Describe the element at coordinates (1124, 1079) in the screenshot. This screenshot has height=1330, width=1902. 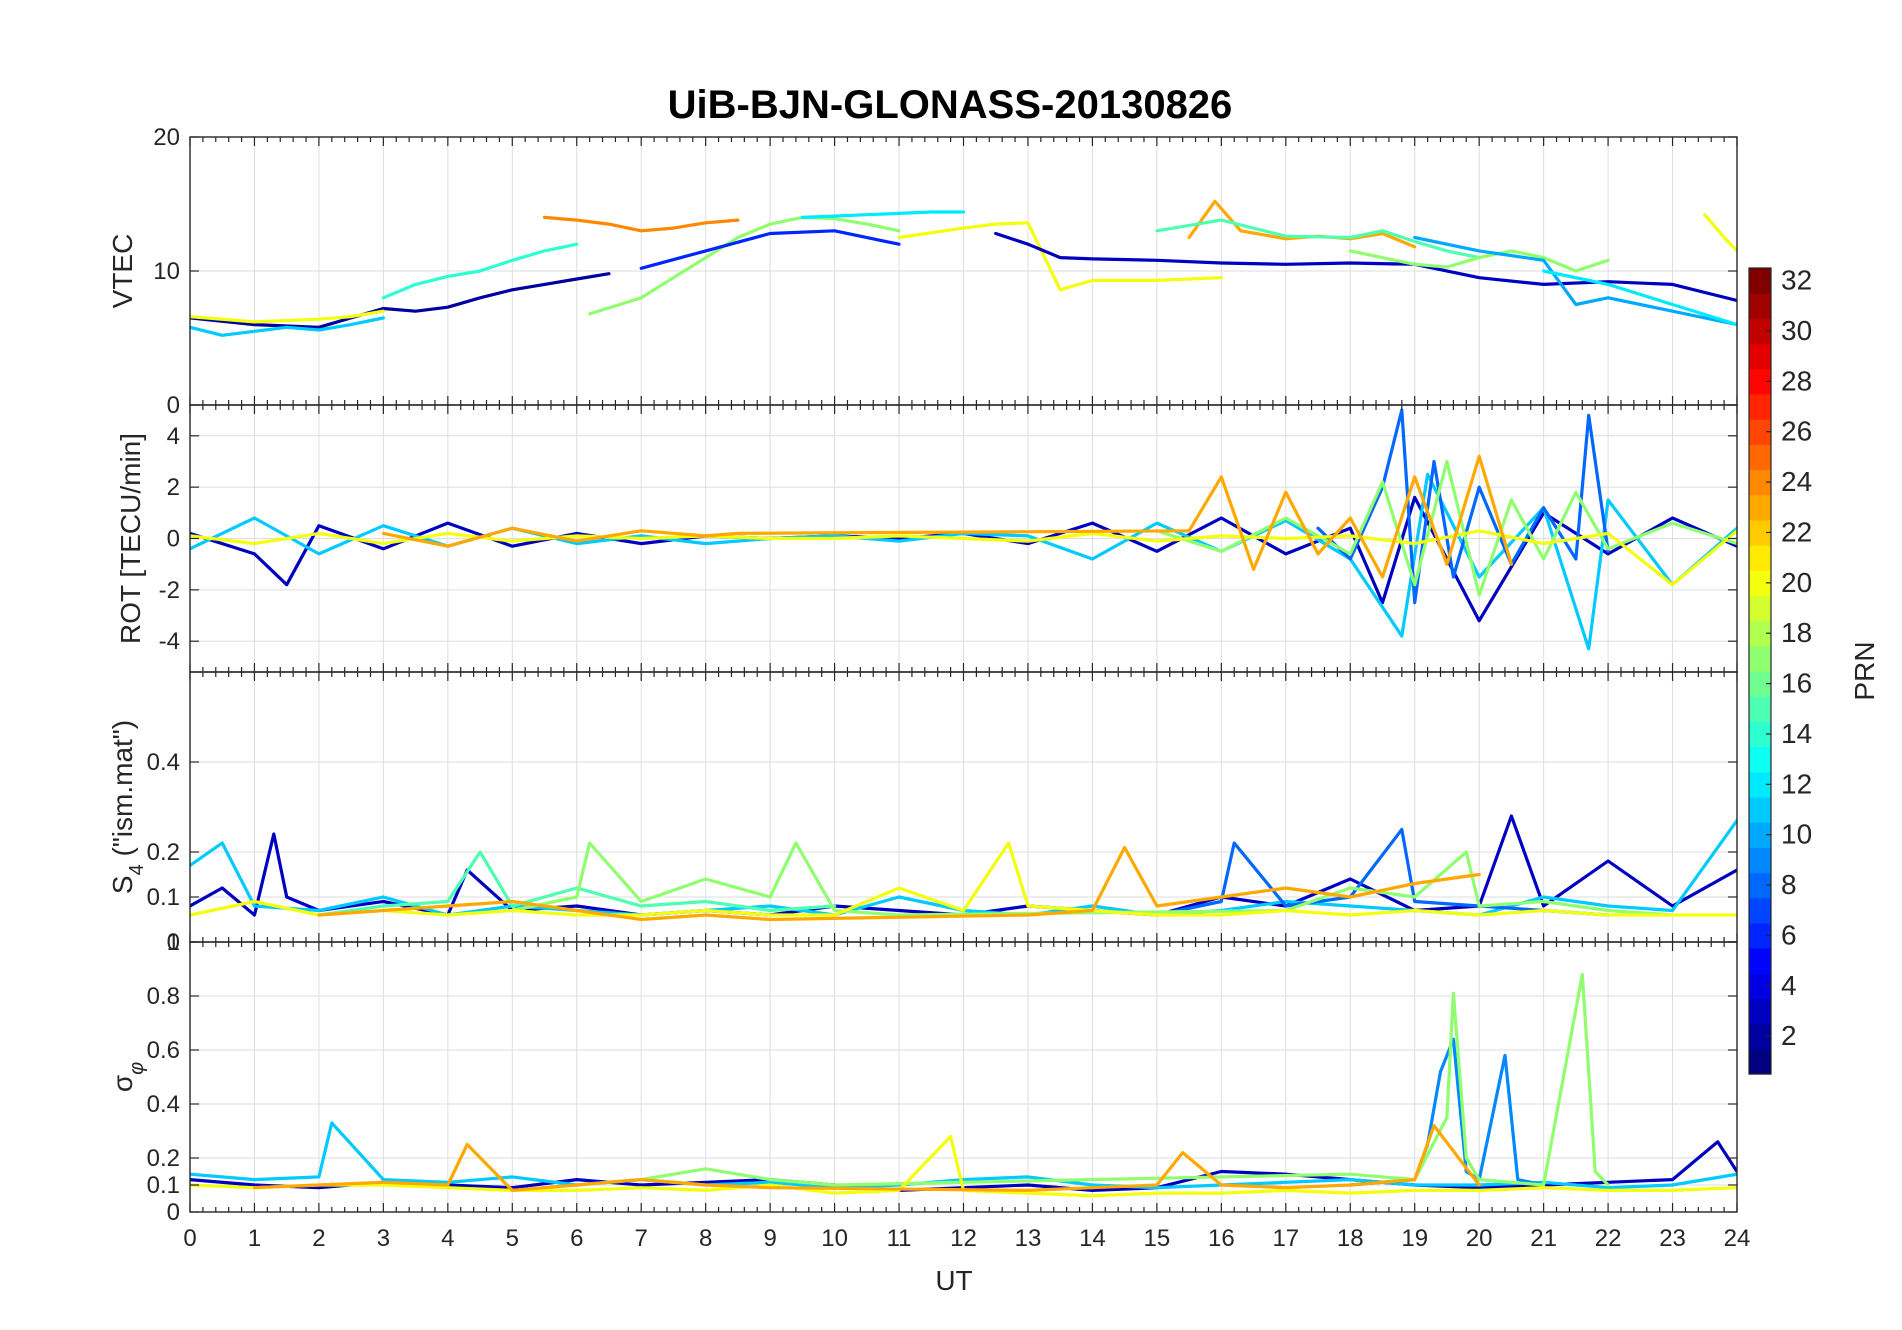
I see `series-line-sigma_phi-prn17` at that location.